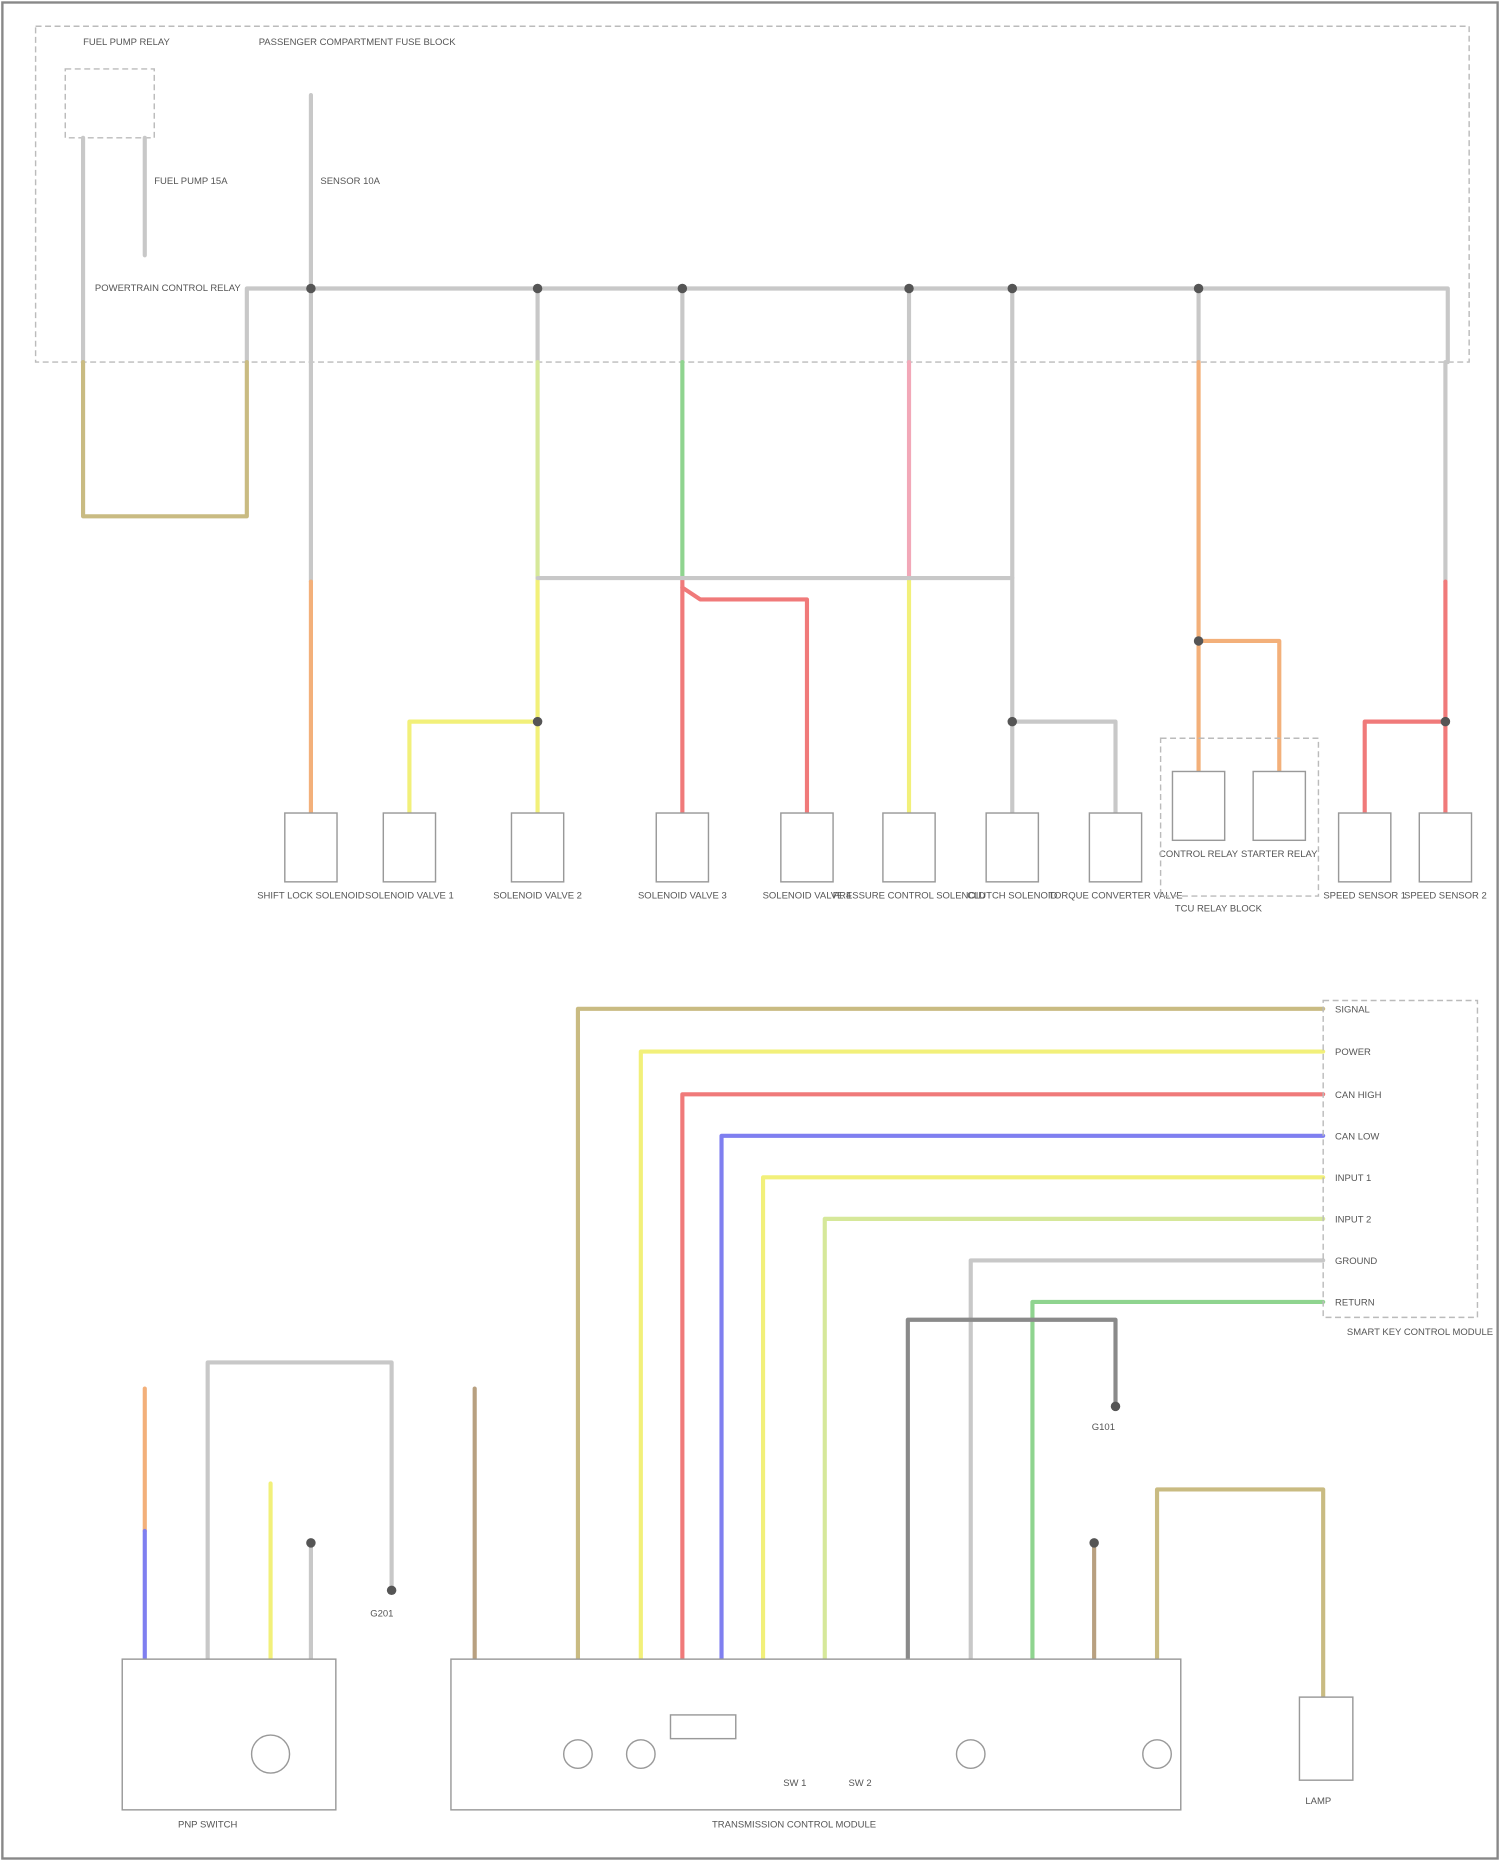  I want to click on connector-outline, so click(1400, 1159).